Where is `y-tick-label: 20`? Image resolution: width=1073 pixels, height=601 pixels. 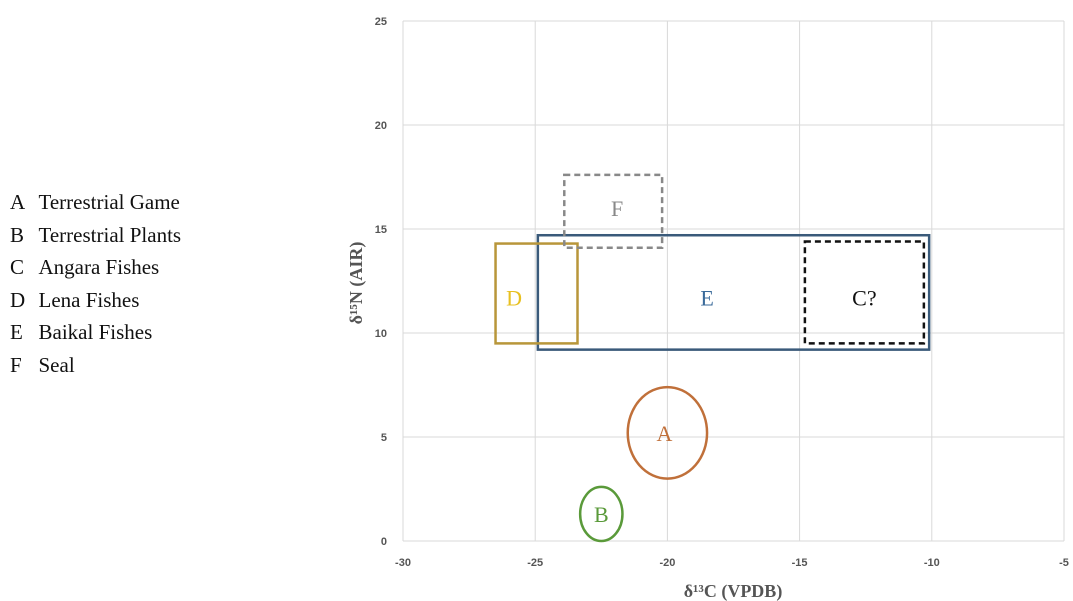 y-tick-label: 20 is located at coordinates (381, 126).